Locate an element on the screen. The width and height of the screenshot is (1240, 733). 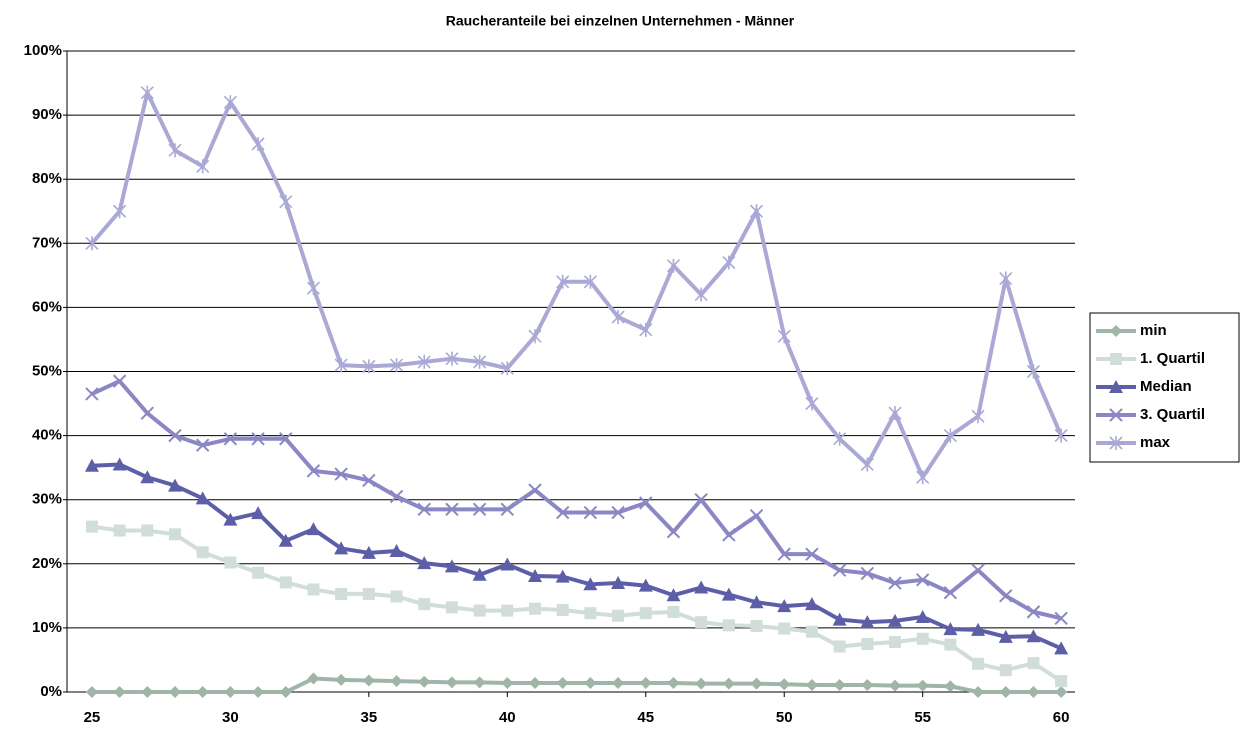
y-tick-label: 60% is located at coordinates (47, 306).